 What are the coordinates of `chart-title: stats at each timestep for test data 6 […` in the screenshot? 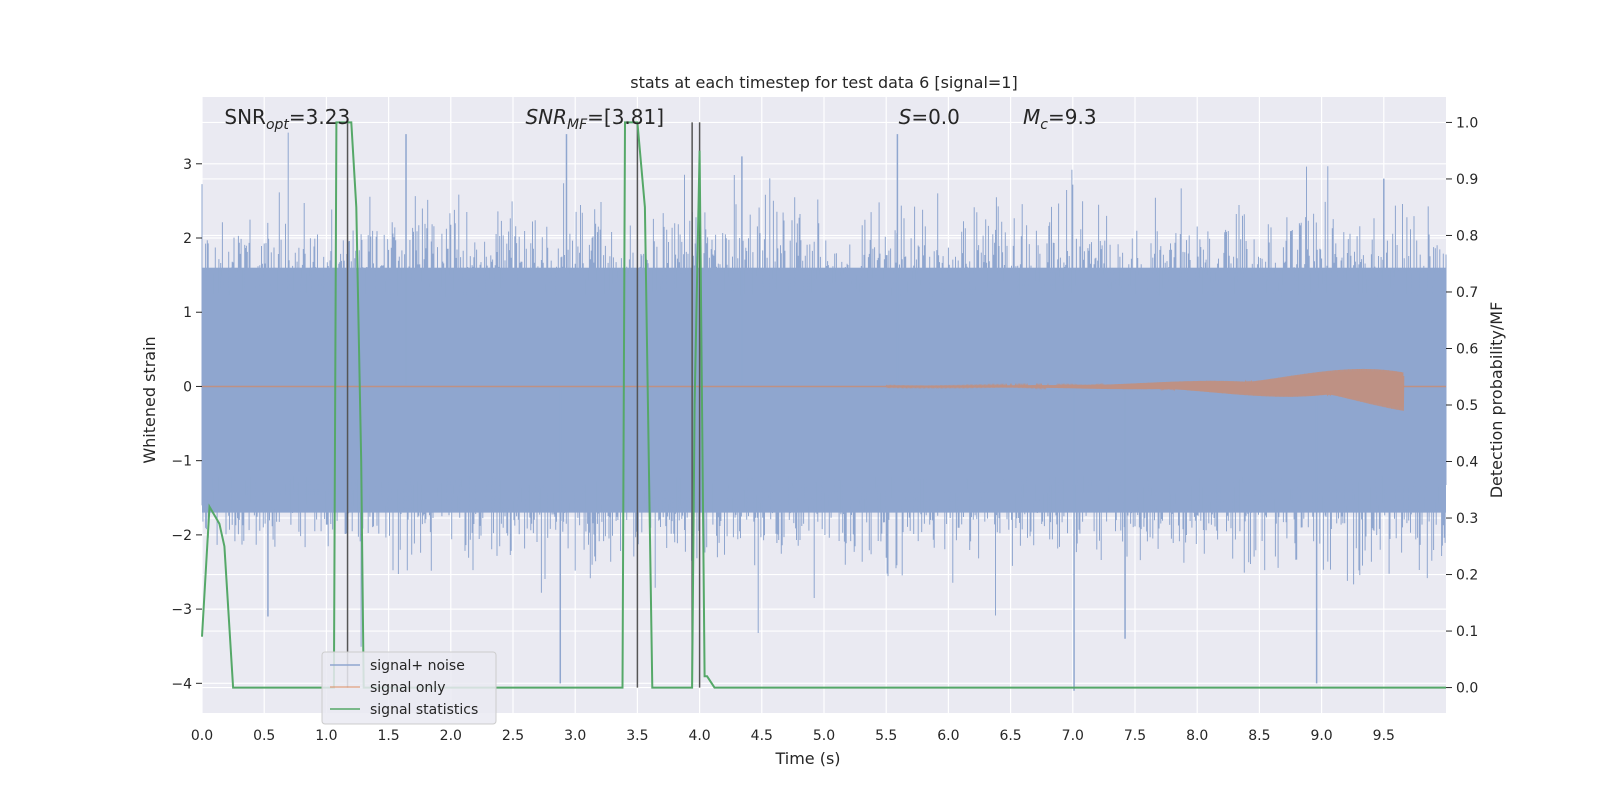 It's located at (823, 82).